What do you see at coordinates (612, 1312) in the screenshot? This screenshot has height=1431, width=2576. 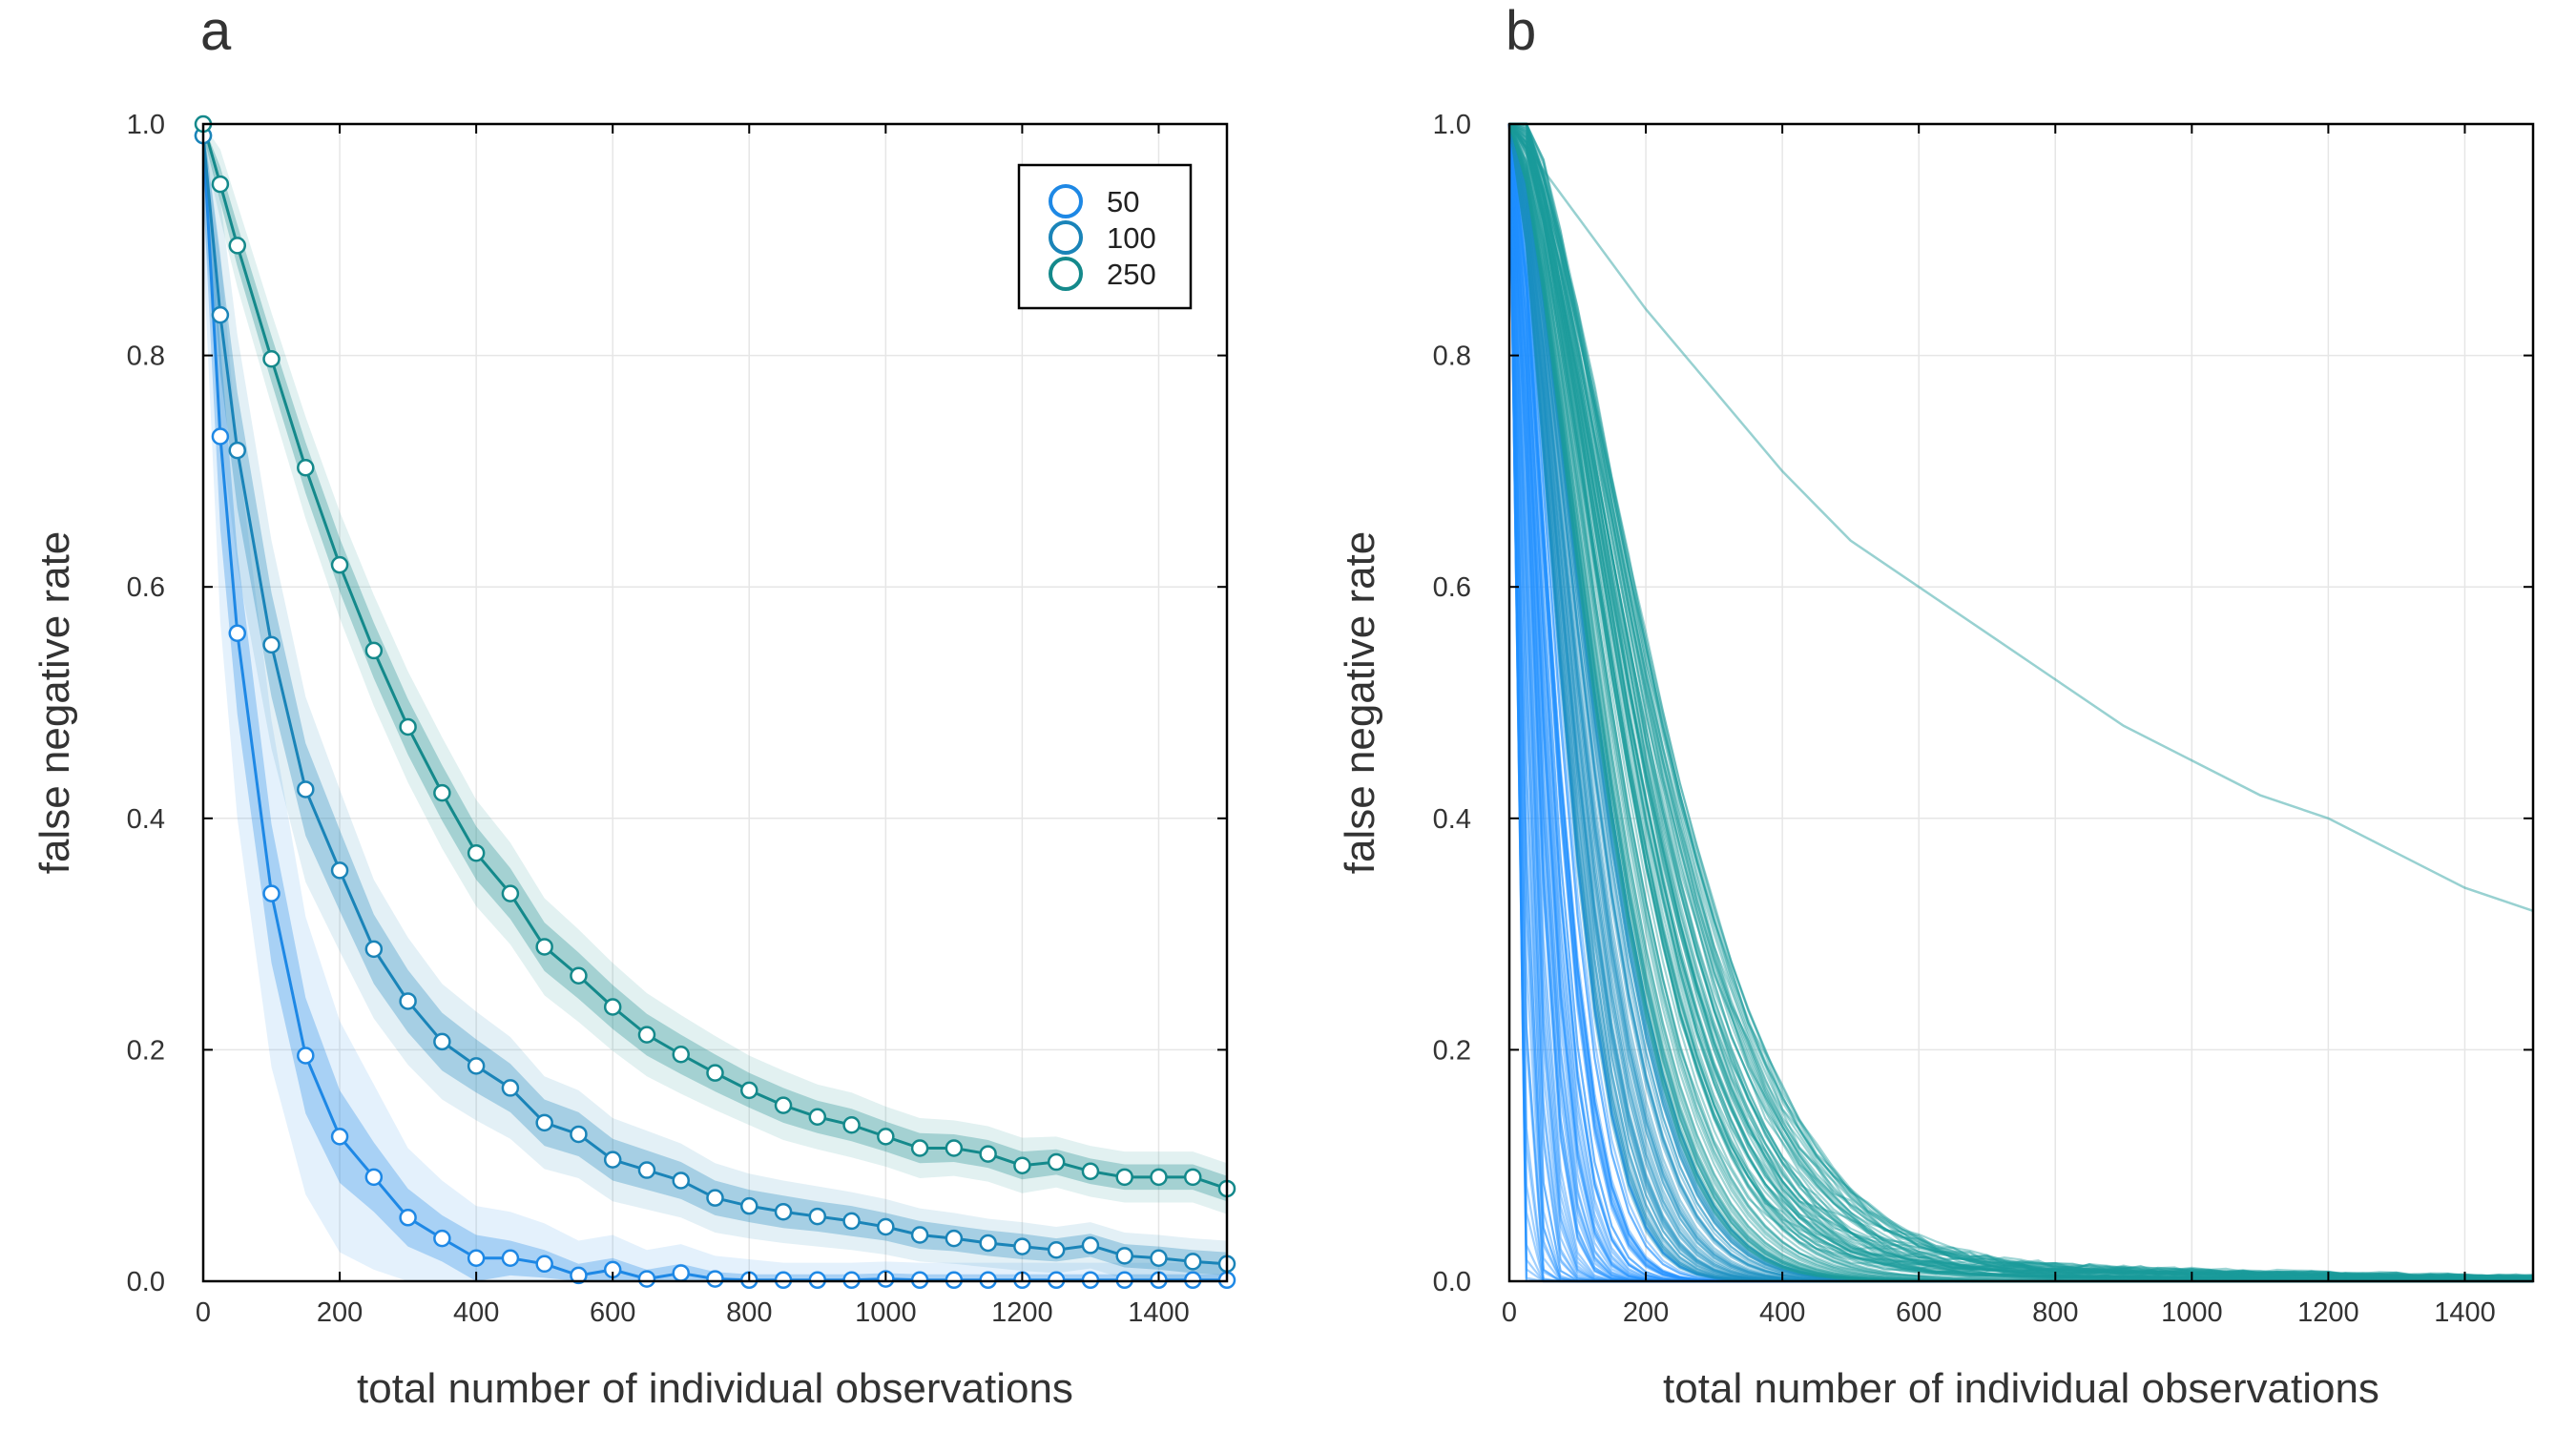 I see `x-tick-label: 600` at bounding box center [612, 1312].